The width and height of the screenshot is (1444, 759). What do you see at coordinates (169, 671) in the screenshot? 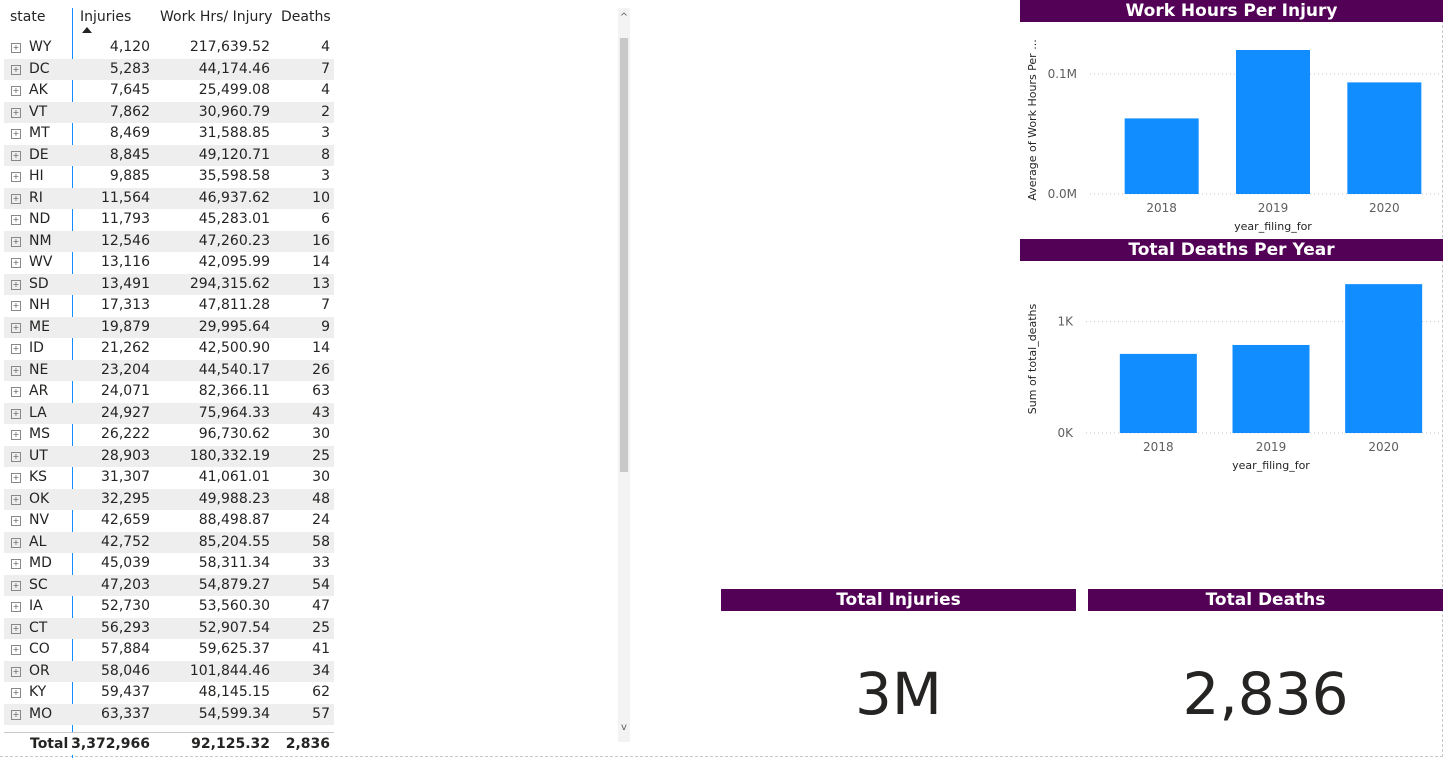
I see `table-row: + OR 58,046 101,844.46 34` at bounding box center [169, 671].